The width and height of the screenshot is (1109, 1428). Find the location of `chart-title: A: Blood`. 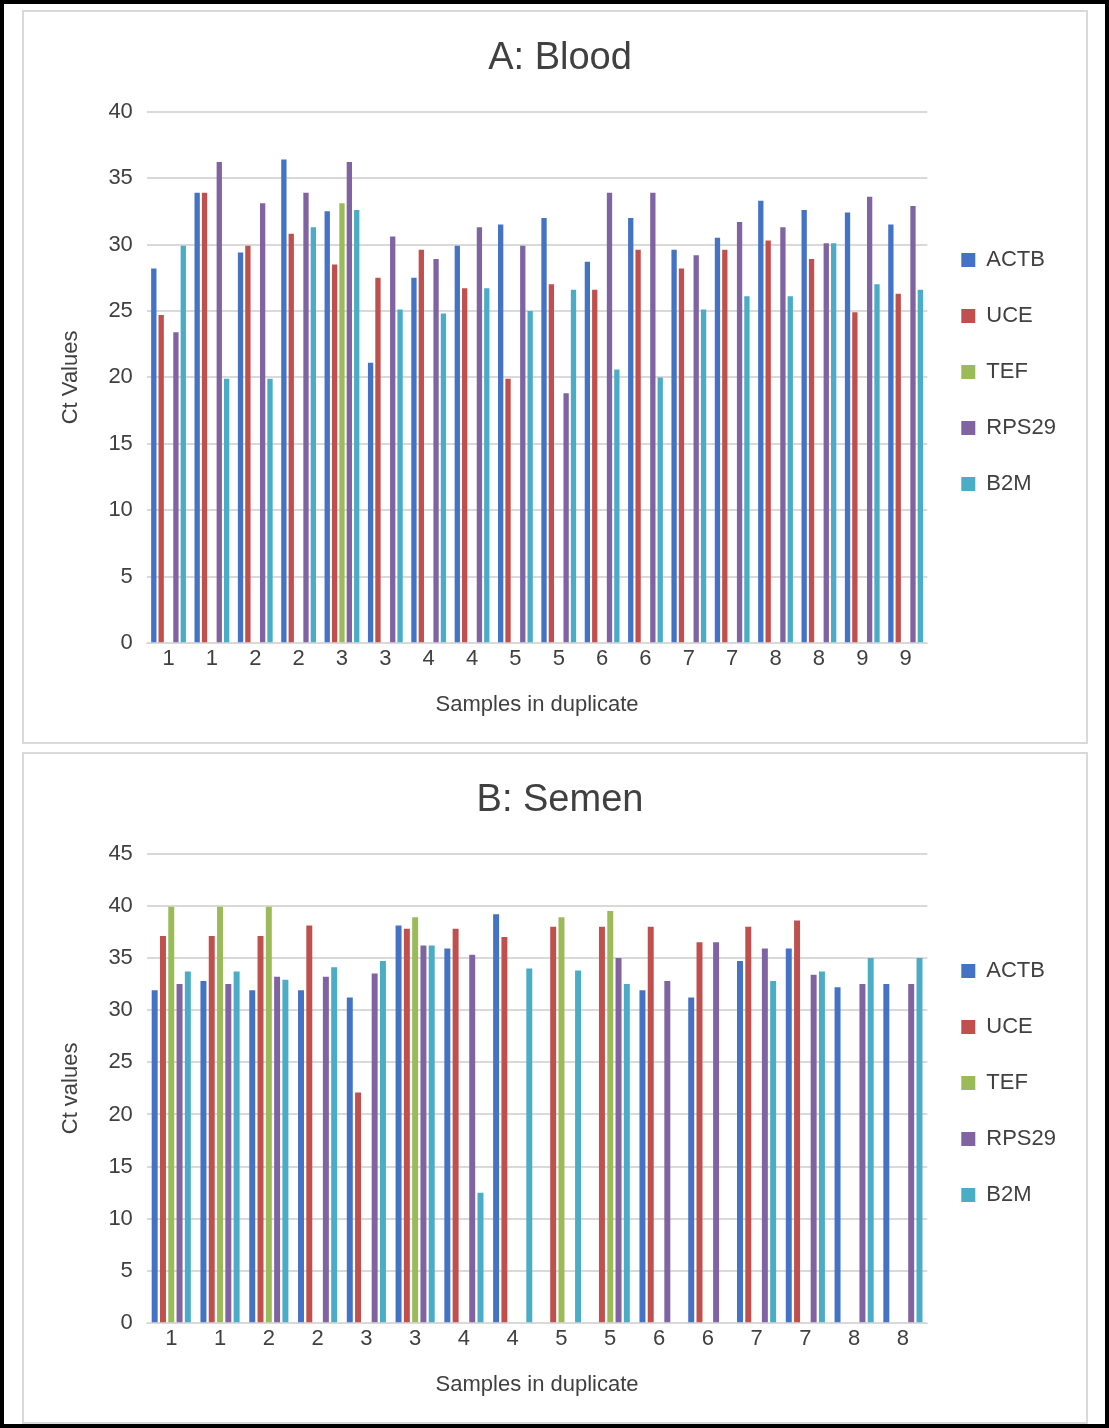

chart-title: A: Blood is located at coordinates (560, 56).